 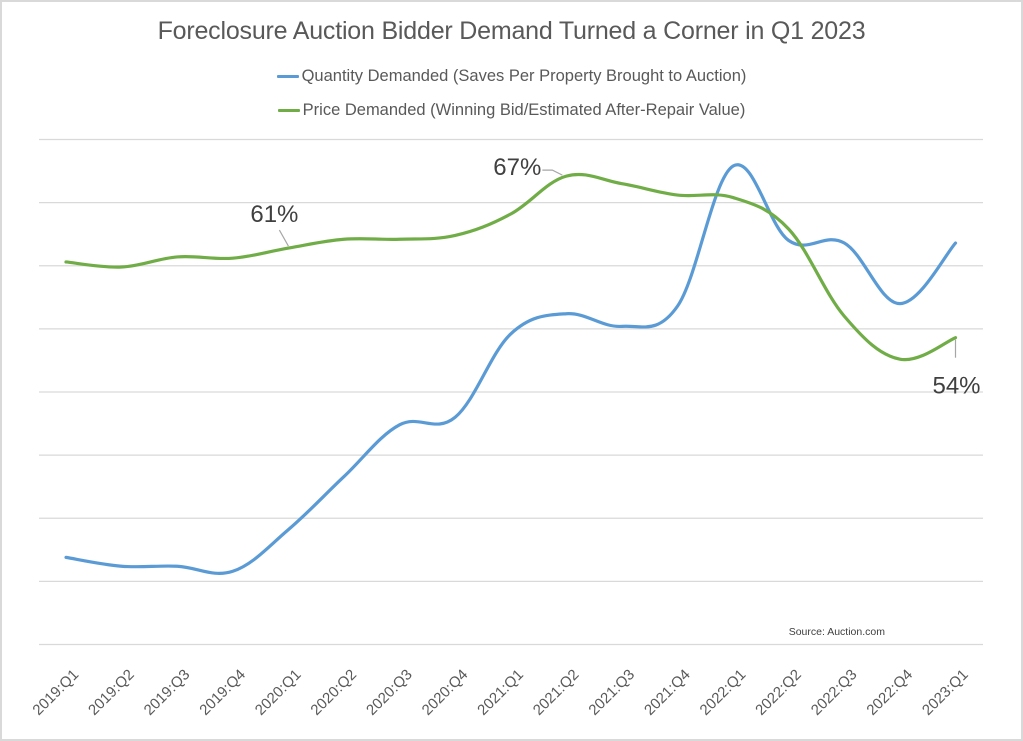 What do you see at coordinates (889, 692) in the screenshot?
I see `x-tick-label: 2022:Q4` at bounding box center [889, 692].